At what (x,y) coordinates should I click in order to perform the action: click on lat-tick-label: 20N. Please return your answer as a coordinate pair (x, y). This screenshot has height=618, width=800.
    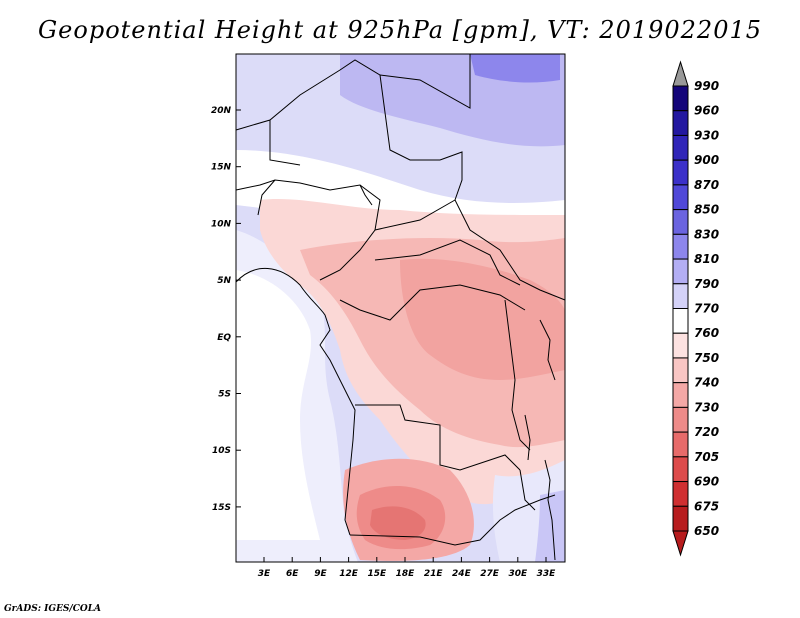
    Looking at the image, I should click on (221, 111).